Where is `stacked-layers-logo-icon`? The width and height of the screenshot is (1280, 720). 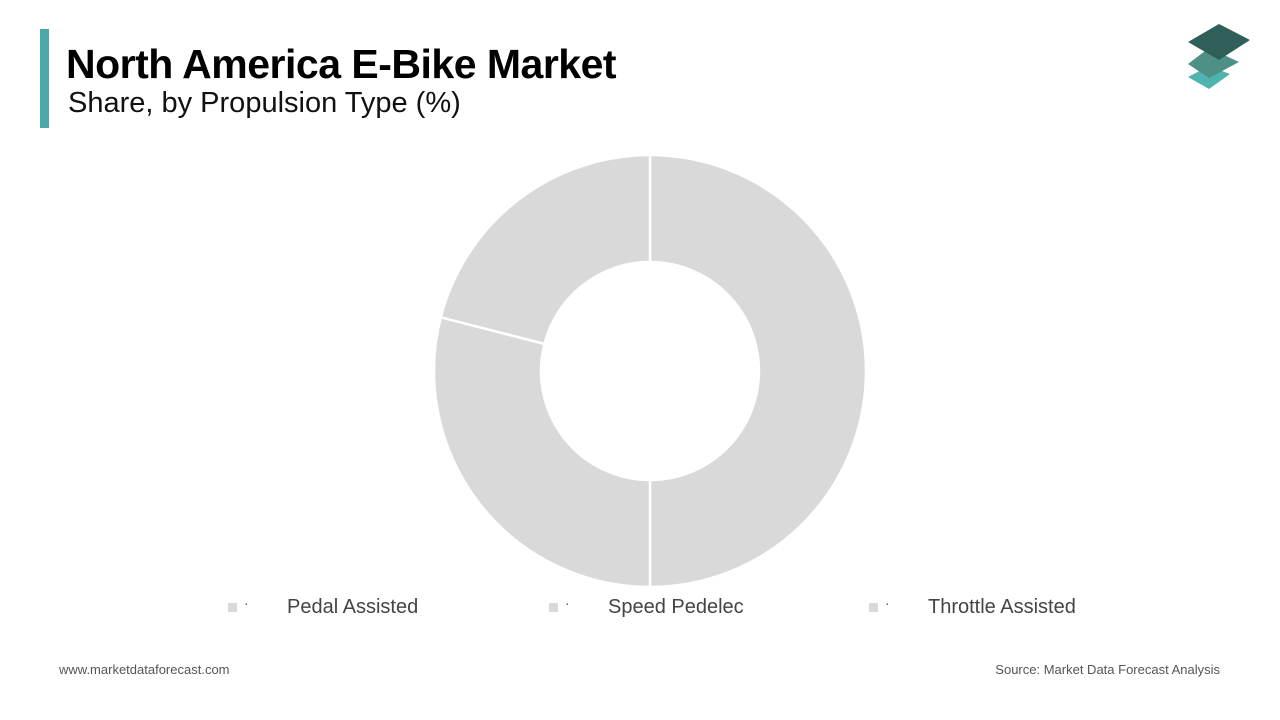
stacked-layers-logo-icon is located at coordinates (1219, 56).